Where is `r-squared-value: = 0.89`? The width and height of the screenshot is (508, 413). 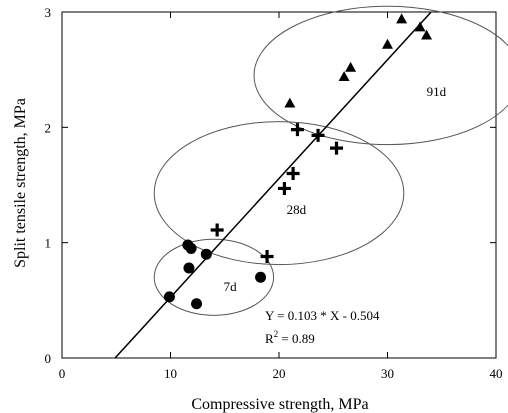
r-squared-value: = 0.89 is located at coordinates (296, 338).